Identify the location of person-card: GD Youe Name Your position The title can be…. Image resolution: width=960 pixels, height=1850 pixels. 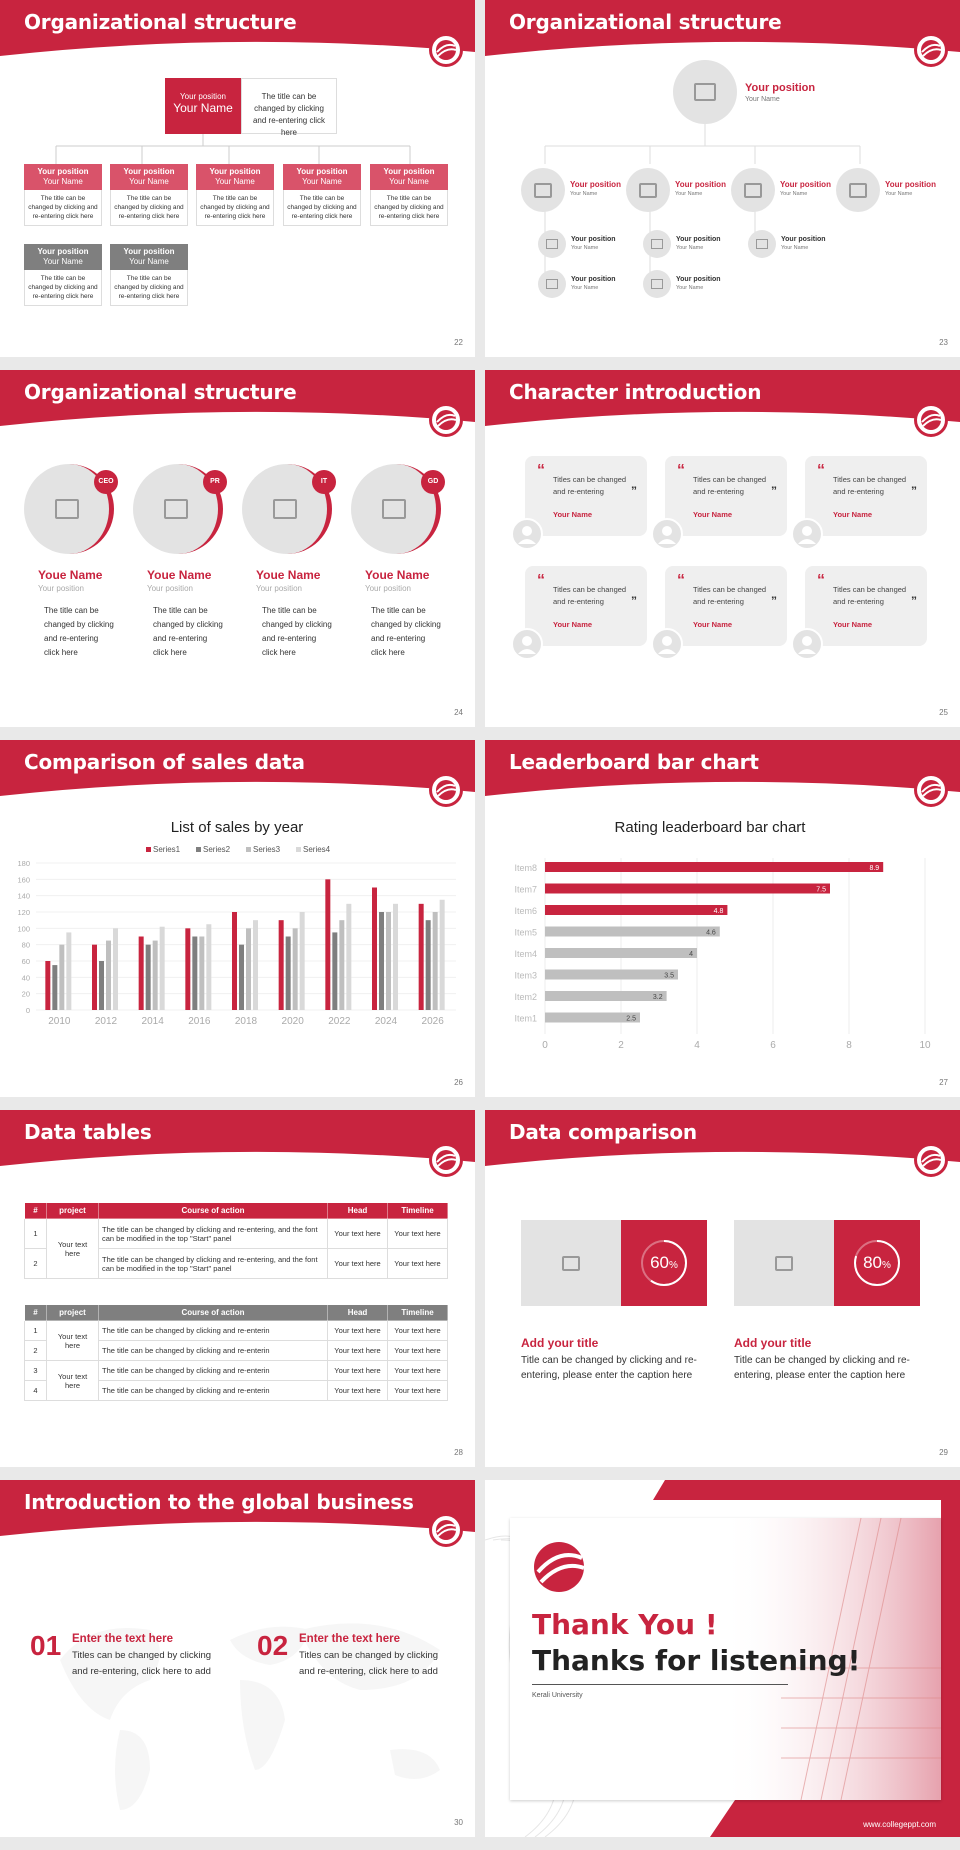
(401, 584).